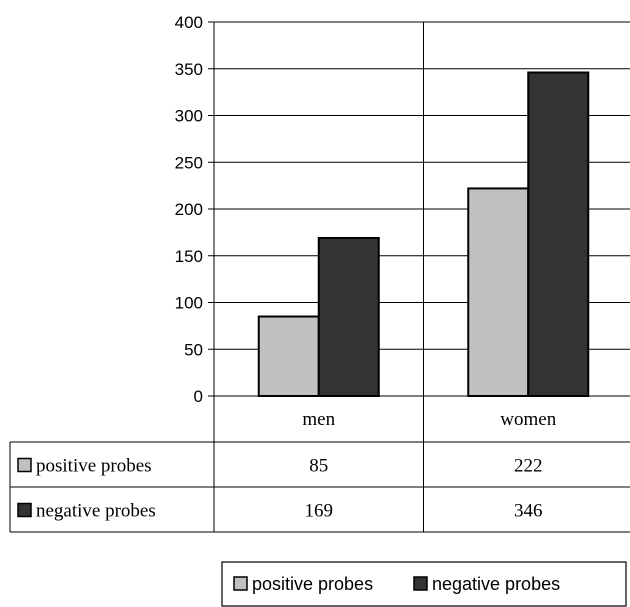  I want to click on table-series-label: positive probes, so click(94, 466).